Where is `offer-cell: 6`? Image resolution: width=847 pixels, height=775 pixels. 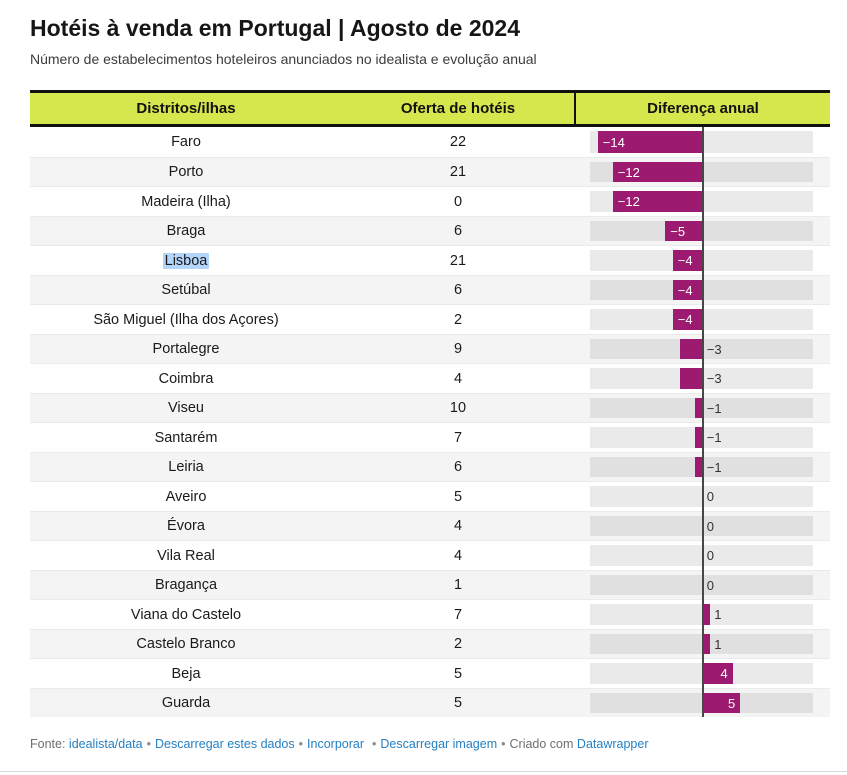
offer-cell: 6 is located at coordinates (458, 231).